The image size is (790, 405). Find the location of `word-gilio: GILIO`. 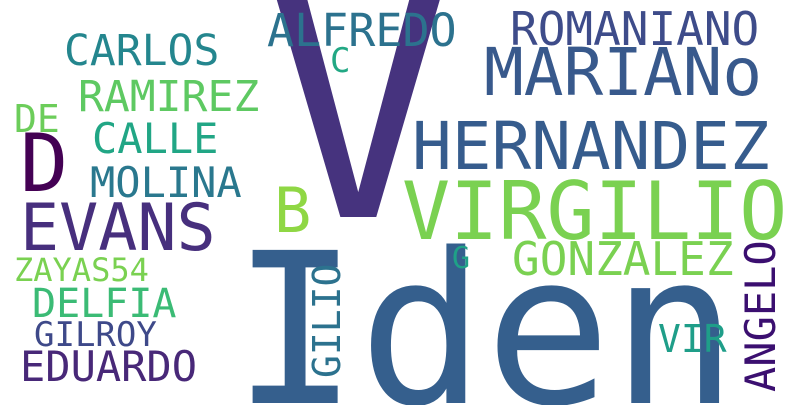

word-gilio: GILIO is located at coordinates (327, 320).